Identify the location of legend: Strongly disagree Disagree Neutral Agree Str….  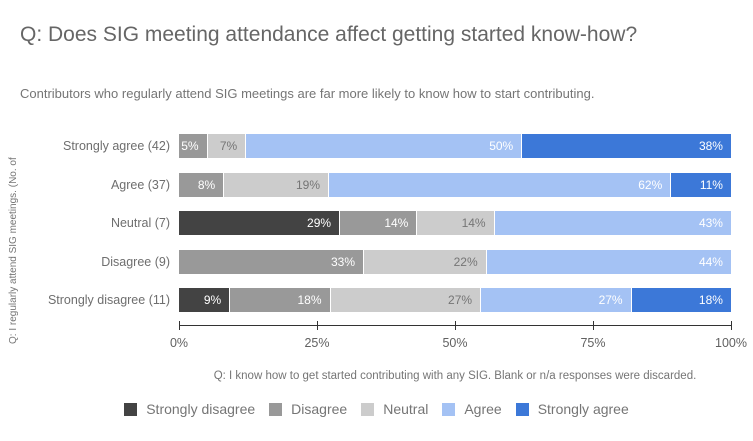
(376, 409).